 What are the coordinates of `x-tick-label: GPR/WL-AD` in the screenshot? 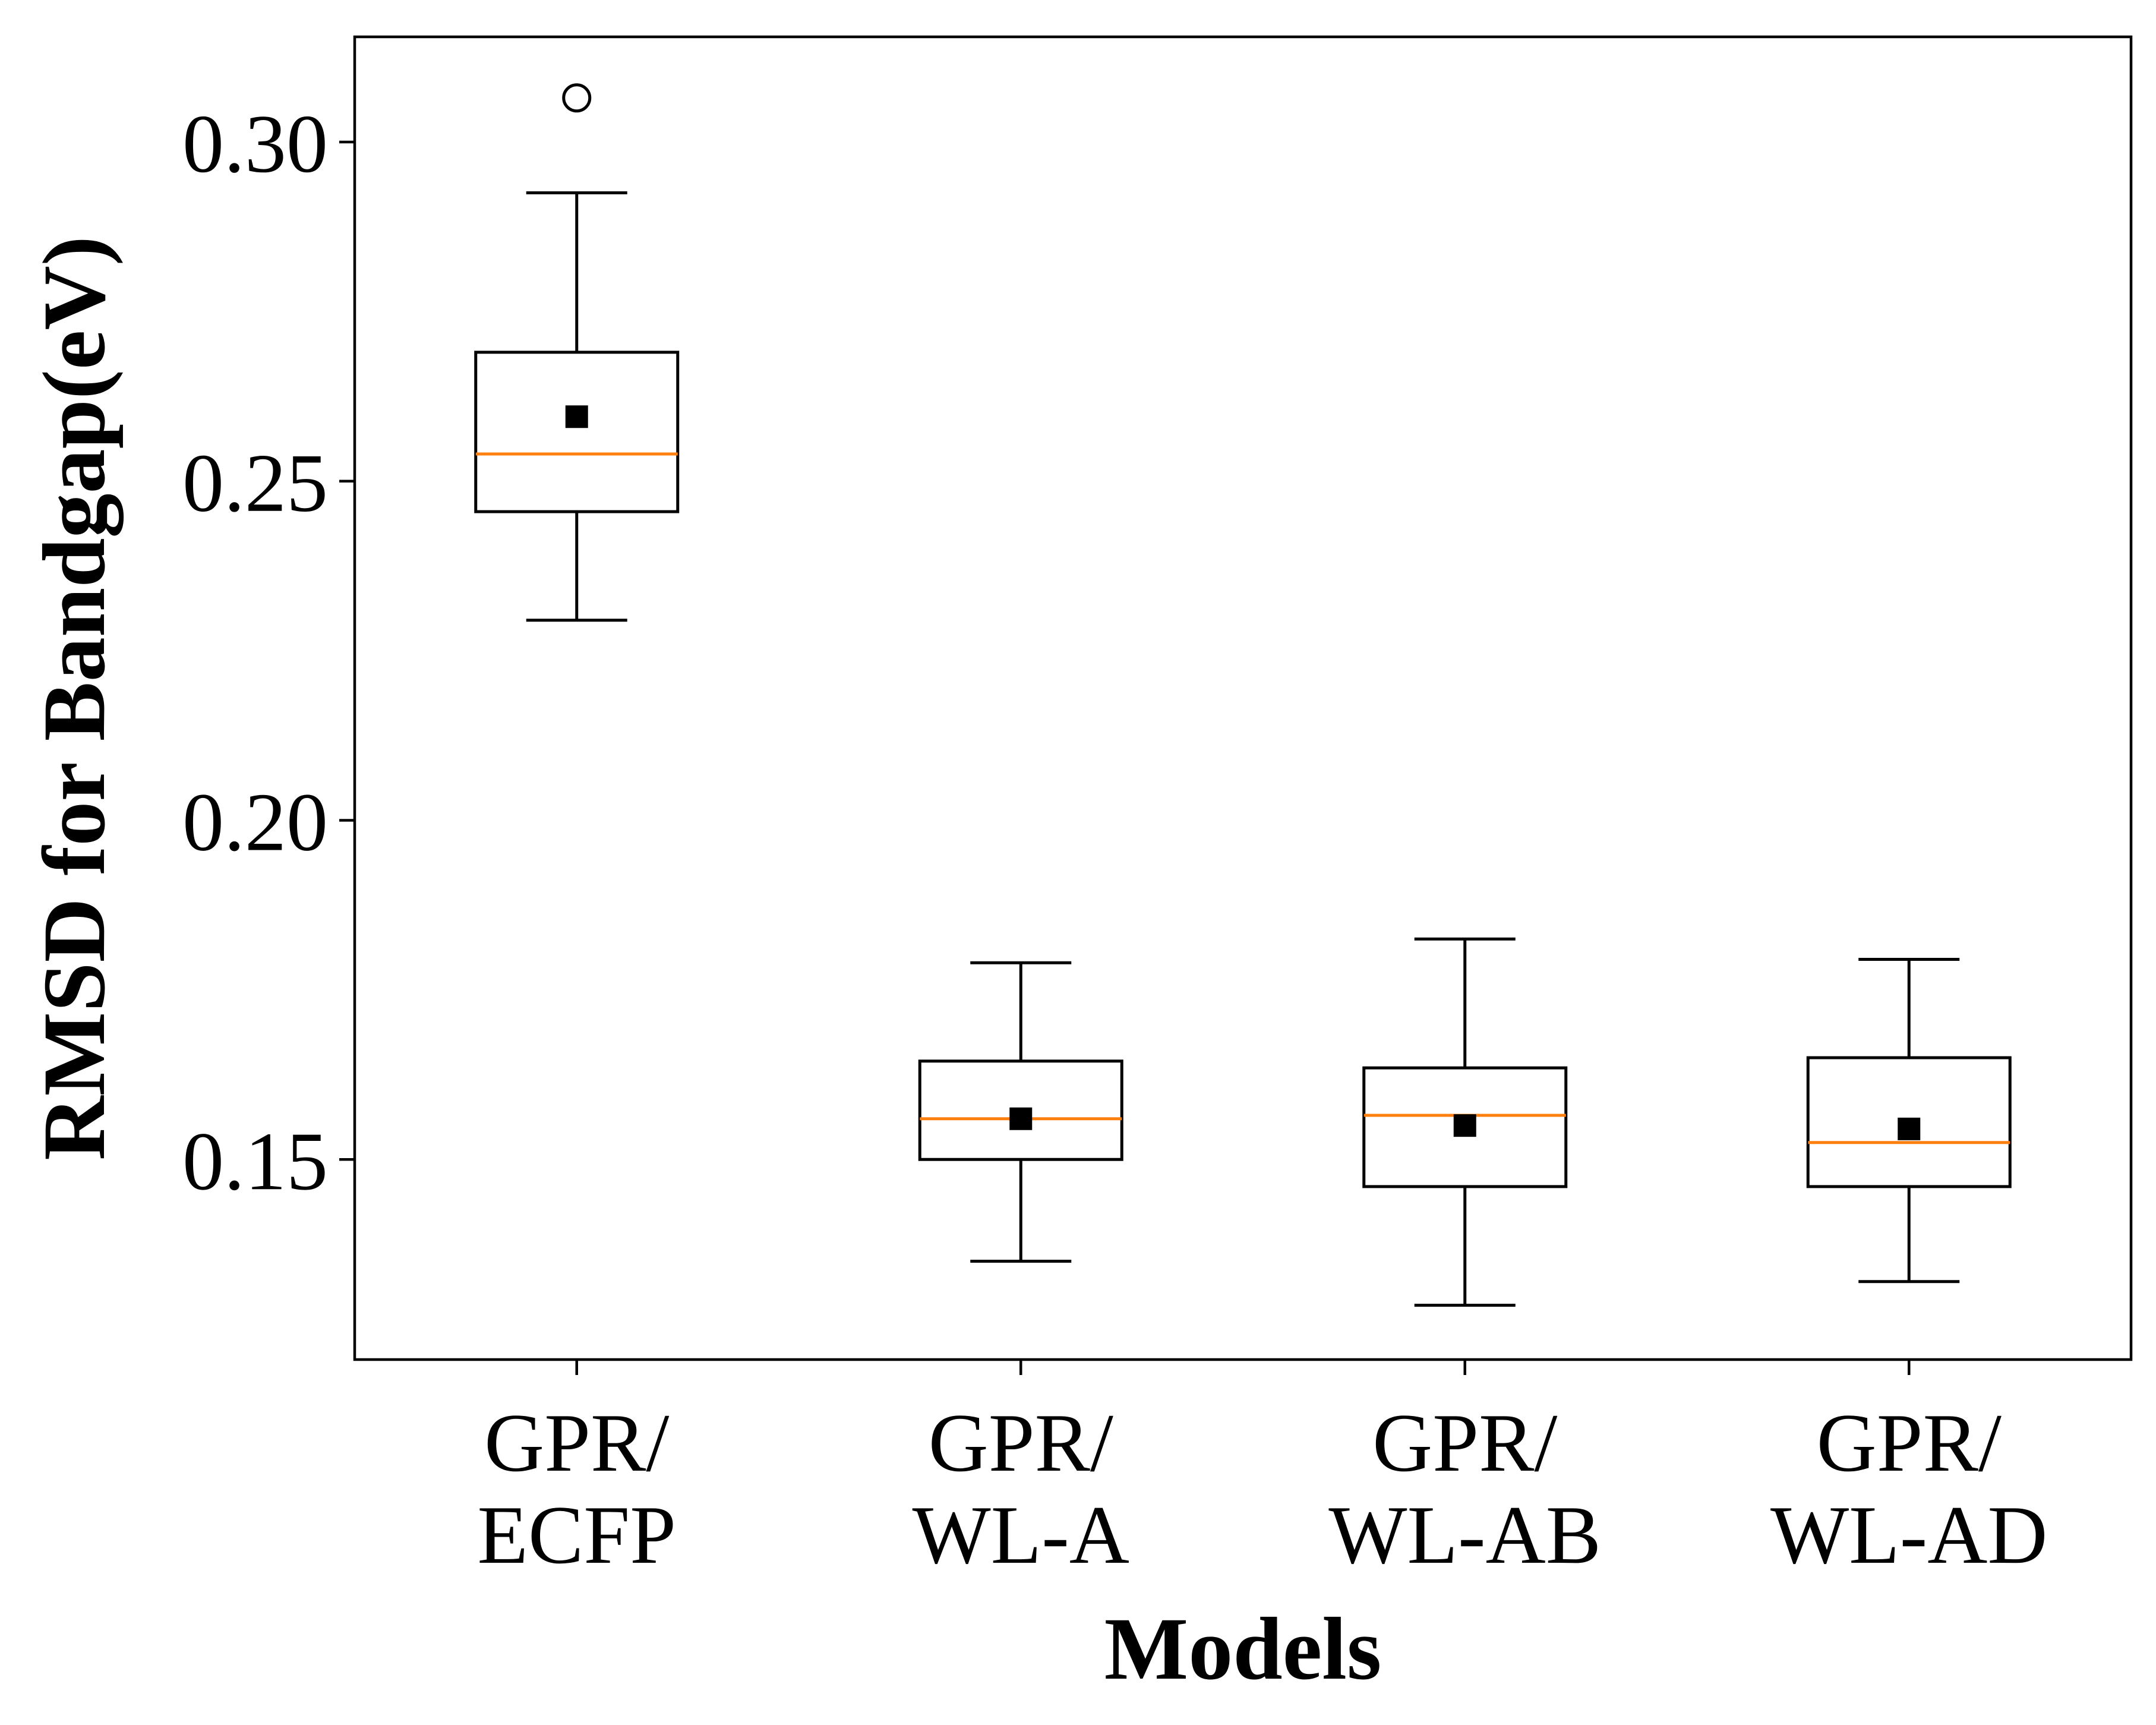 It's located at (1908, 1489).